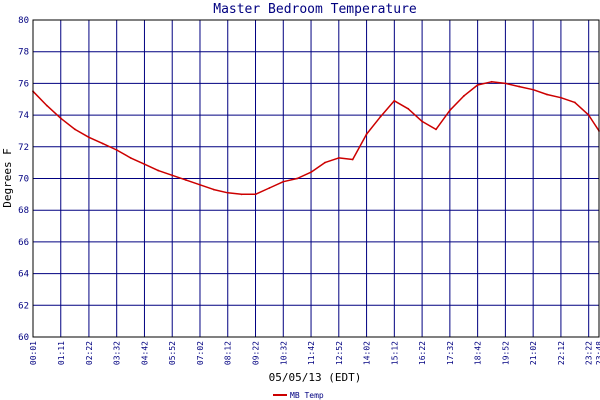  I want to click on y-tick-label: 64, so click(23, 275).